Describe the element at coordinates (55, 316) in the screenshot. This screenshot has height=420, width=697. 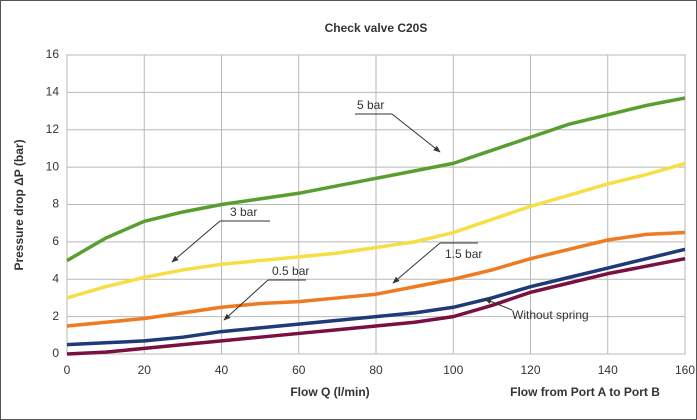
I see `y-tick-label: 2` at that location.